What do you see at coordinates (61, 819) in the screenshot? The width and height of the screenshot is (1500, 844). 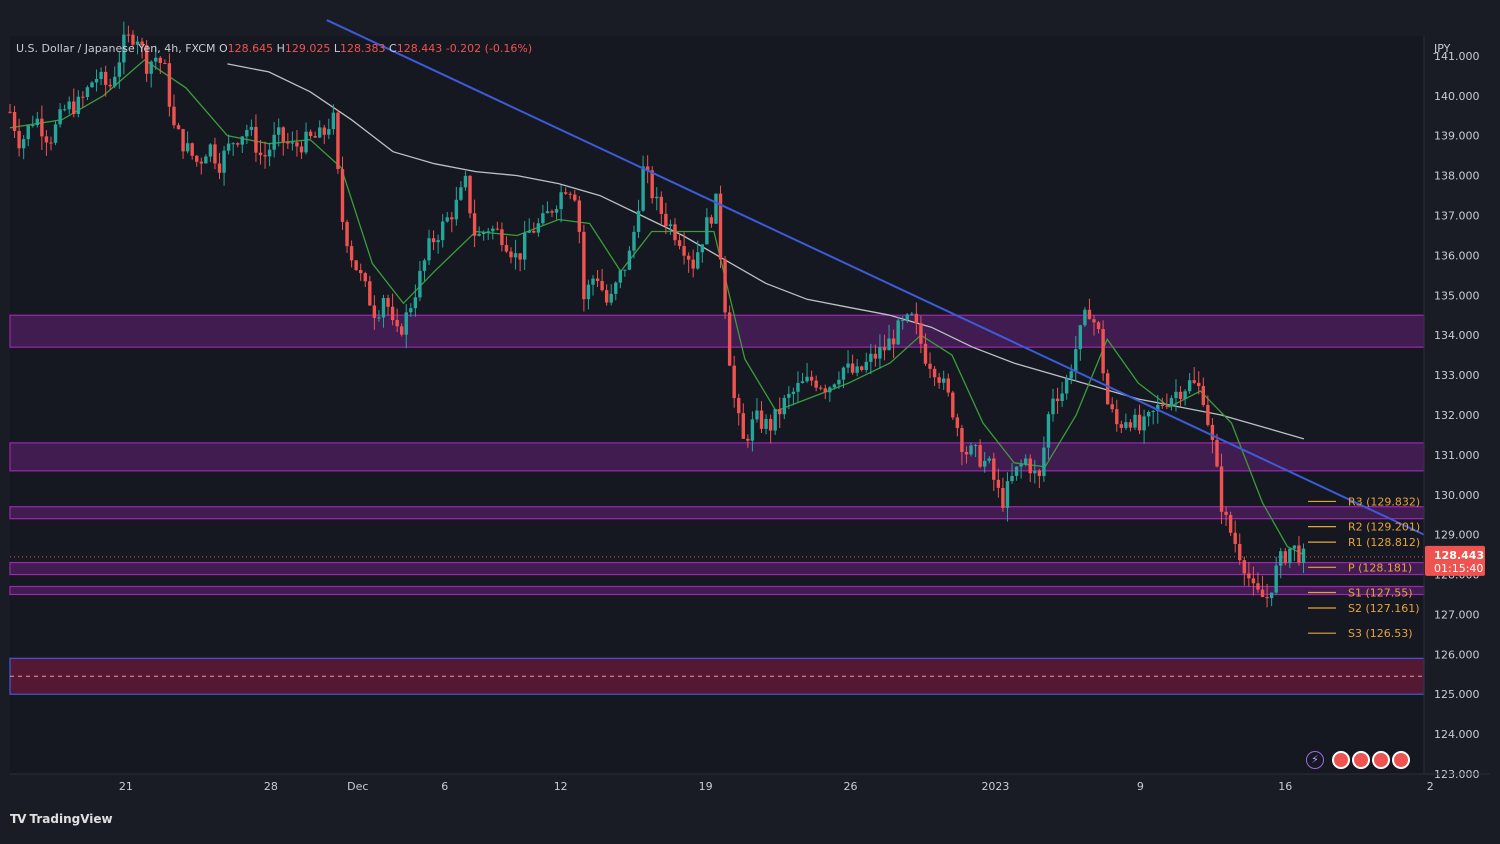 I see `tradingview-brand: TV TradingView` at bounding box center [61, 819].